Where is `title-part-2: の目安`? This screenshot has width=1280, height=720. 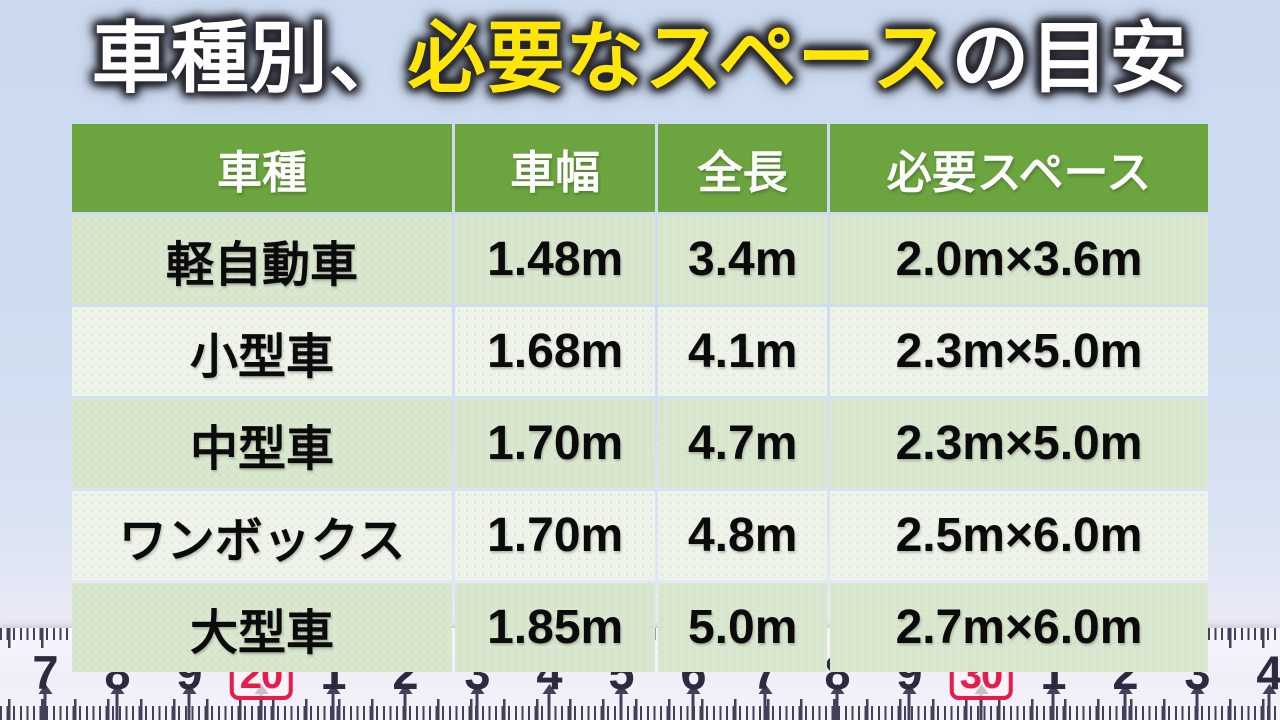
title-part-2: の目安 is located at coordinates (1070, 58).